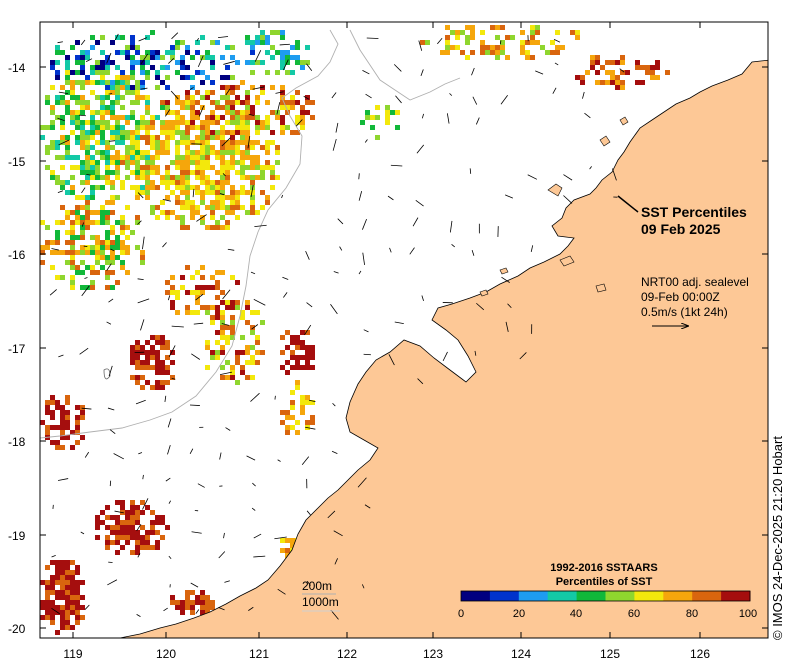 Image resolution: width=810 pixels, height=672 pixels. Describe the element at coordinates (748, 614) in the screenshot. I see `colorbar-tick: 100` at that location.